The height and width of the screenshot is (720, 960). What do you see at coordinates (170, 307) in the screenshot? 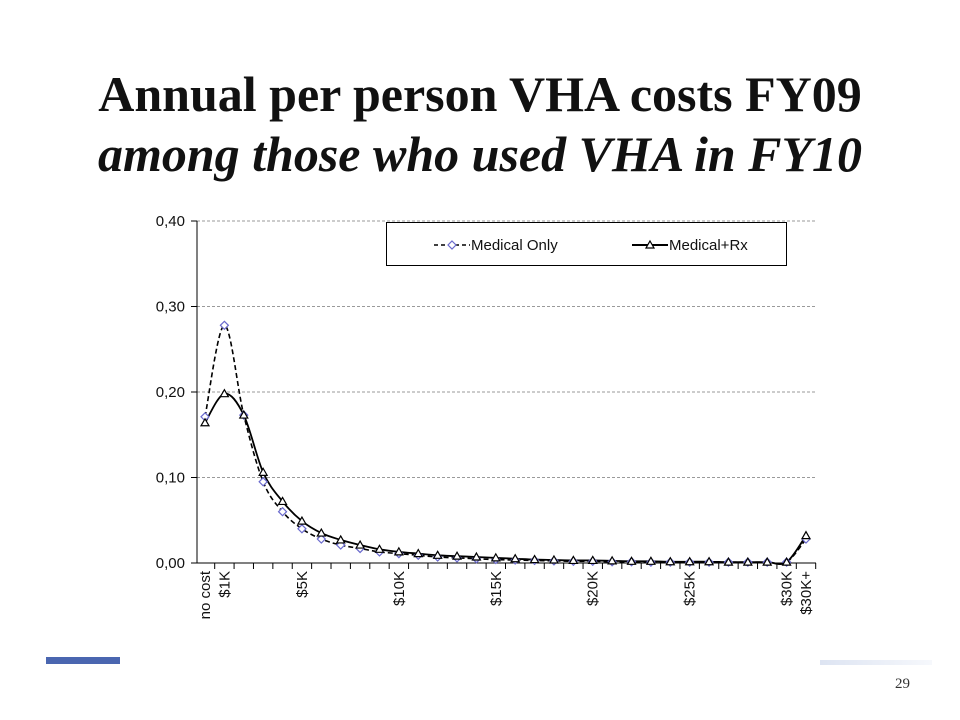
I see `y-tick-label: 0,30` at bounding box center [170, 307].